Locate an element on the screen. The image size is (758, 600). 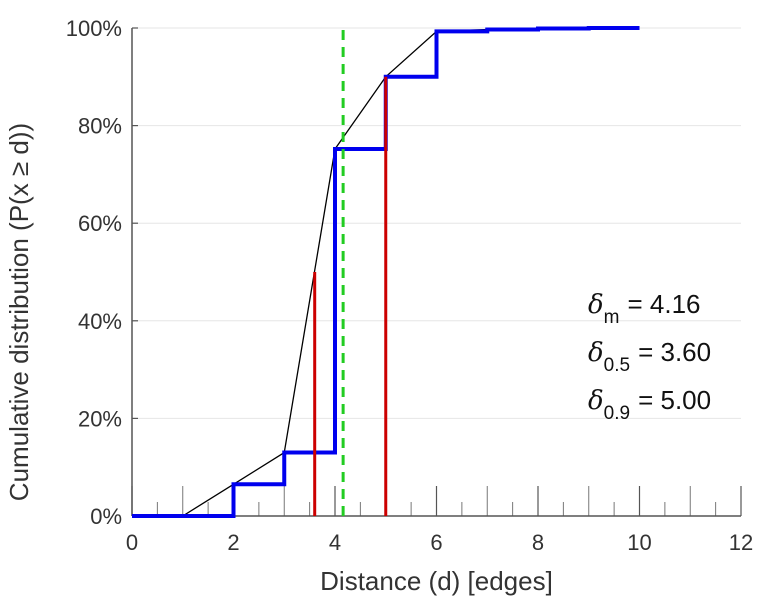
annotation-1: δ0.5 = 3.60 is located at coordinates (649, 356).